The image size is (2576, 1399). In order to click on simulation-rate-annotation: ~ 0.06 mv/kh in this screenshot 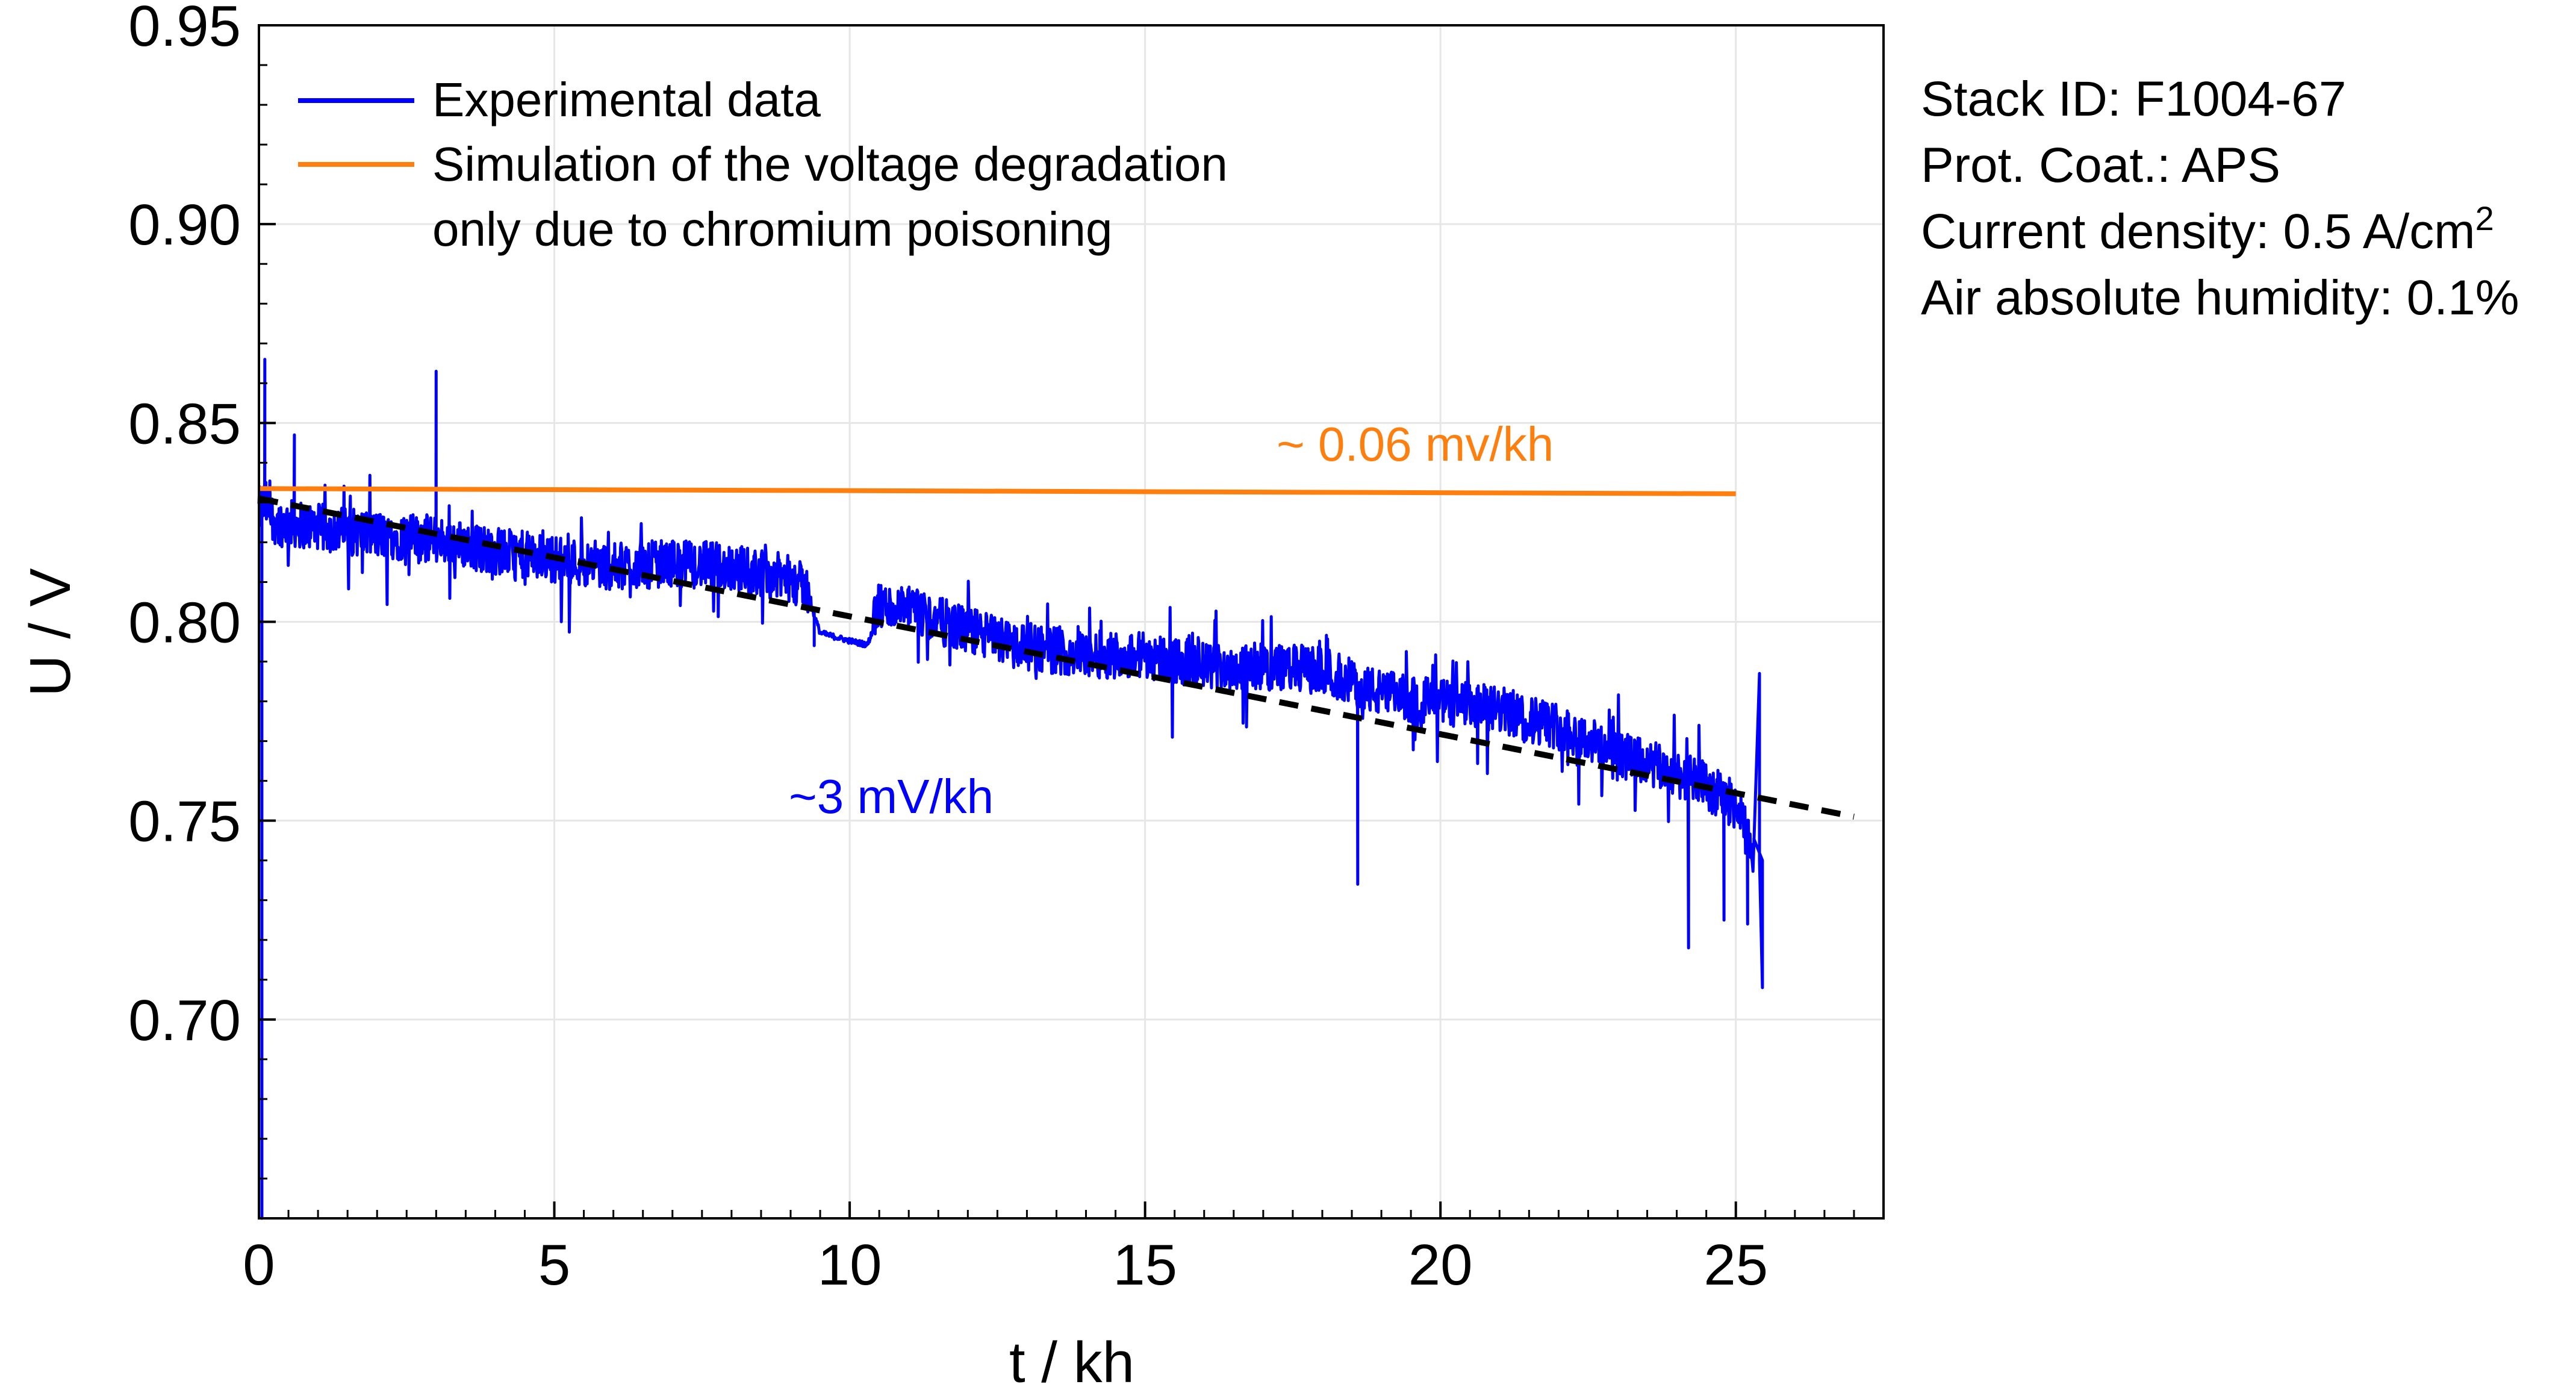, I will do `click(1416, 444)`.